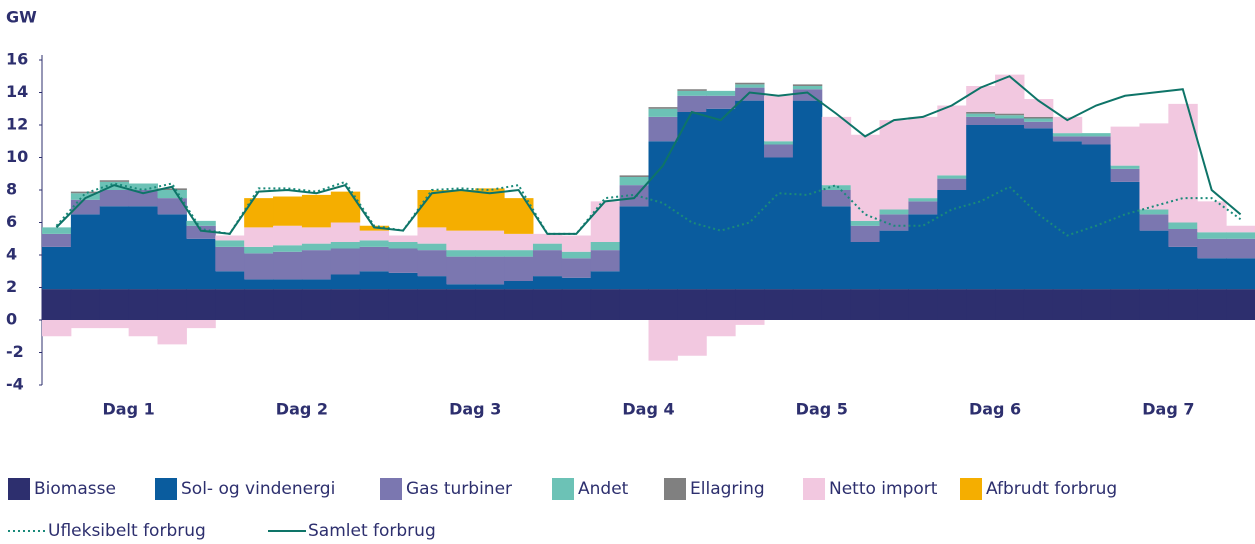 The height and width of the screenshot is (544, 1255). I want to click on y-axis-label: GW, so click(21, 17).